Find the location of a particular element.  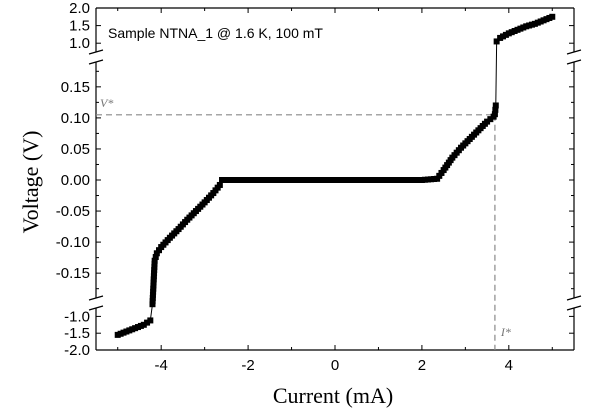

y-tick-label: 0.05 is located at coordinates (75, 149).